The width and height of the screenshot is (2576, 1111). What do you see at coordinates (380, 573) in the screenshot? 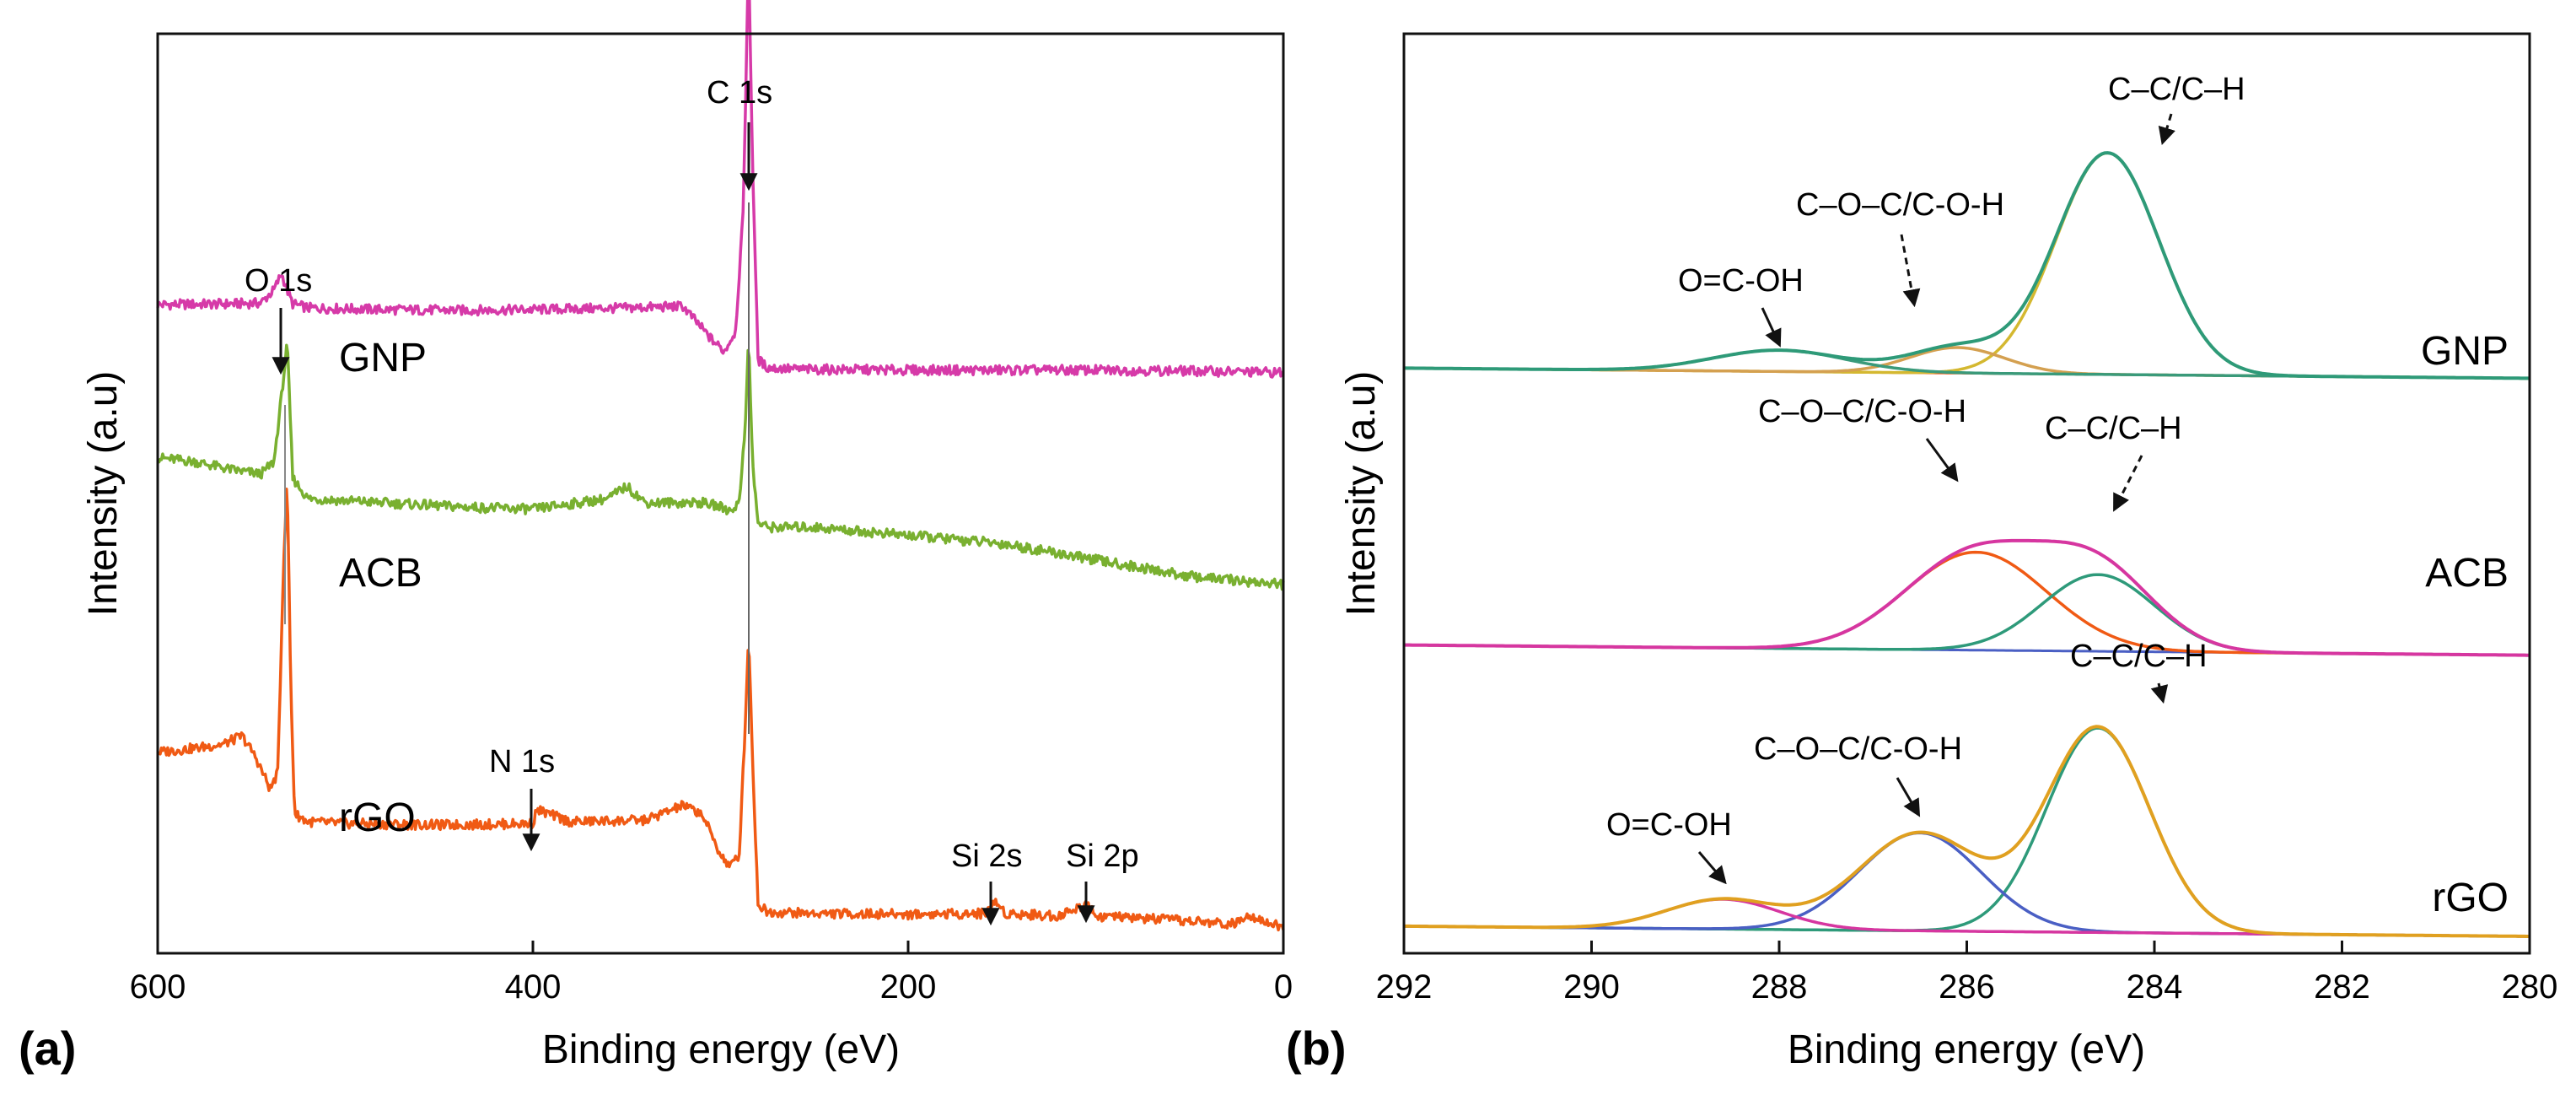
I see `panel-a-label-acb: ACB` at bounding box center [380, 573].